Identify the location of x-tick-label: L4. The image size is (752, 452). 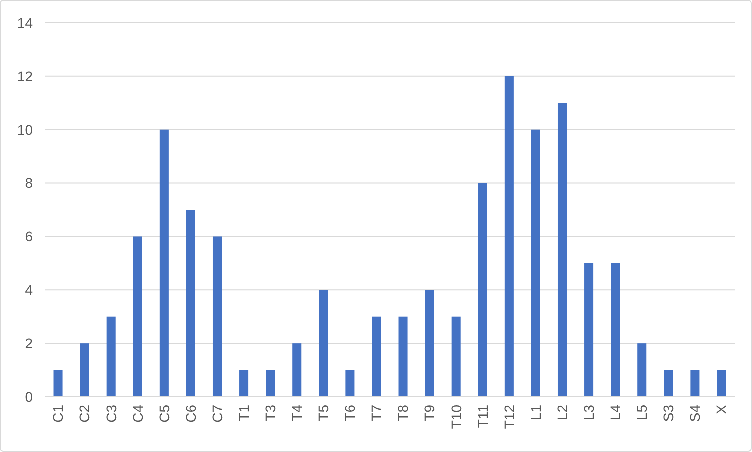
(615, 412).